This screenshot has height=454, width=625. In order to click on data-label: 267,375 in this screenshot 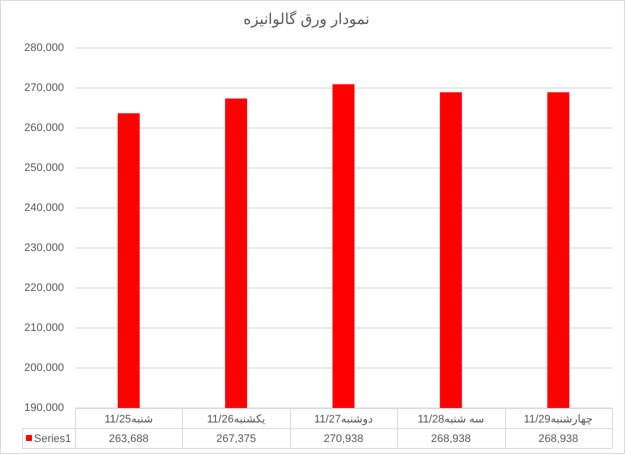, I will do `click(236, 439)`.